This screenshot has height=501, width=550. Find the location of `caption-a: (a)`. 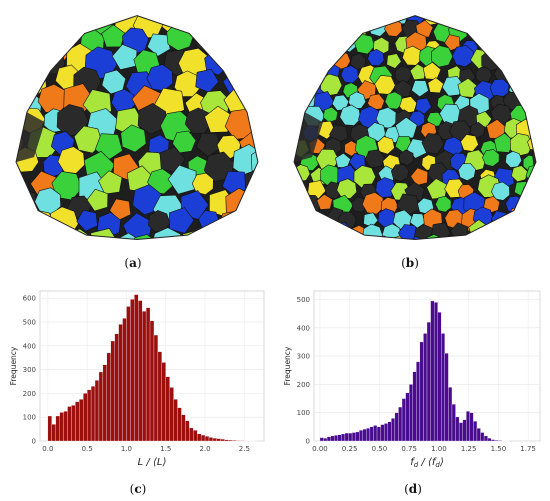

caption-a: (a) is located at coordinates (133, 263).